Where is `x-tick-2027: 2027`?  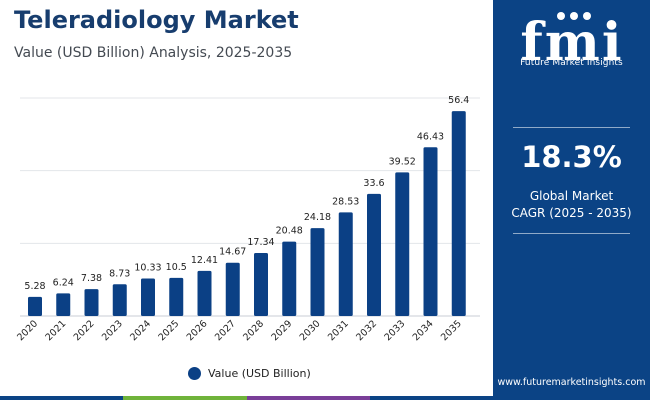 x-tick-2027: 2027 is located at coordinates (225, 330).